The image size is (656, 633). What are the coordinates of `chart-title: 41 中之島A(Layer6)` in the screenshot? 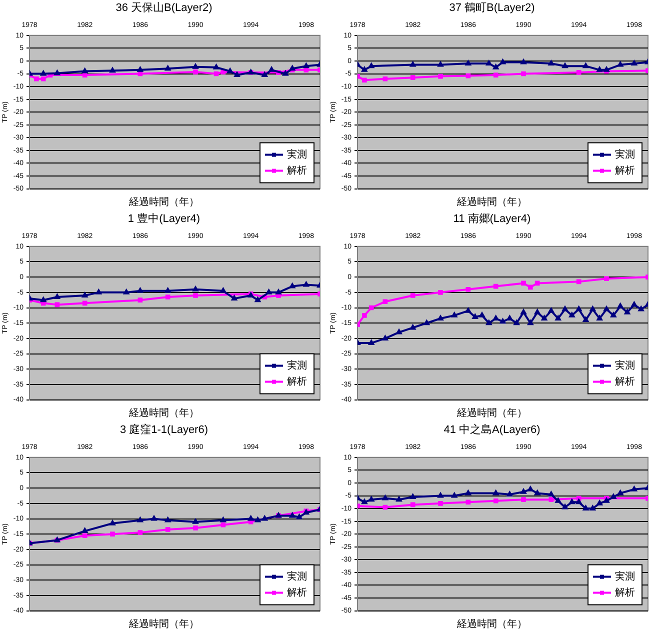 It's located at (492, 430).